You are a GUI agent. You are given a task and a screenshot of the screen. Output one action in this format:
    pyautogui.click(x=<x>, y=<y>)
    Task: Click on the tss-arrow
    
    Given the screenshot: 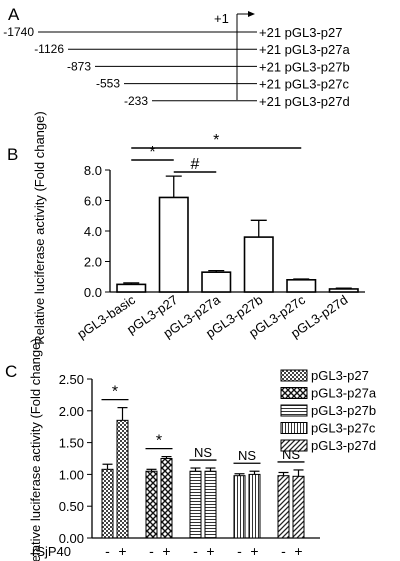 What is the action you would take?
    pyautogui.click(x=245, y=55)
    